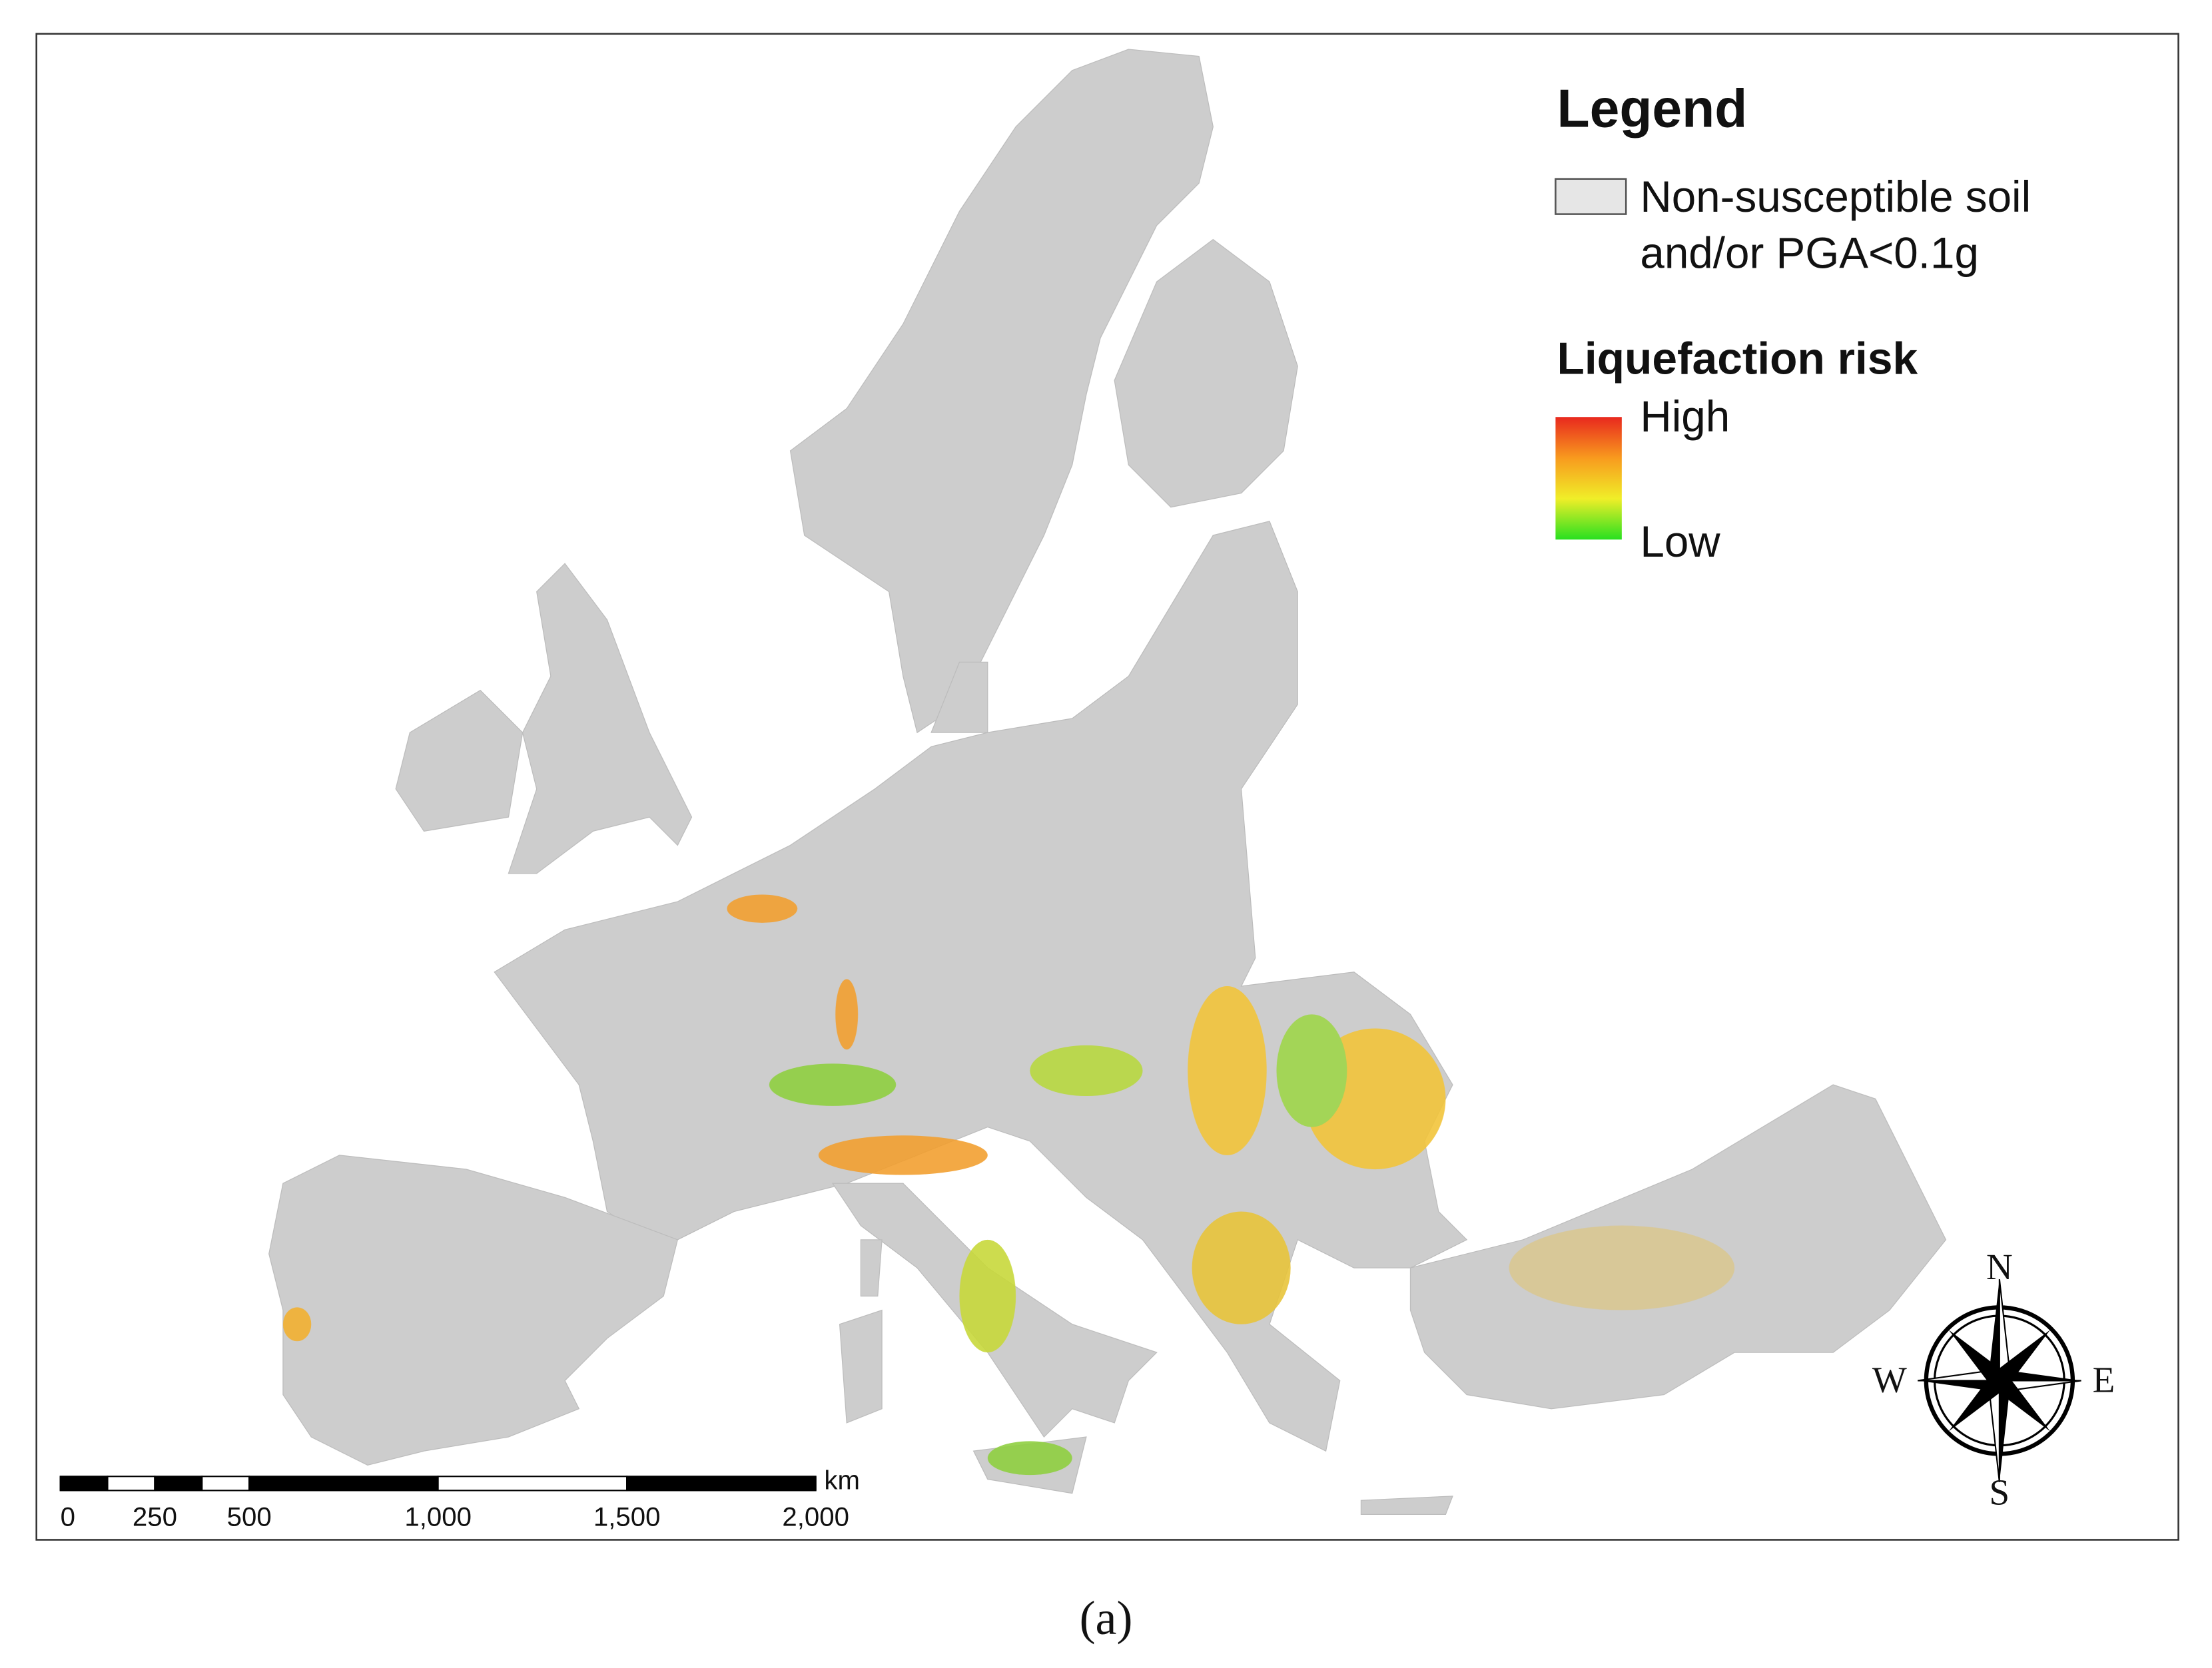  I want to click on risk-gradient, so click(1588, 479).